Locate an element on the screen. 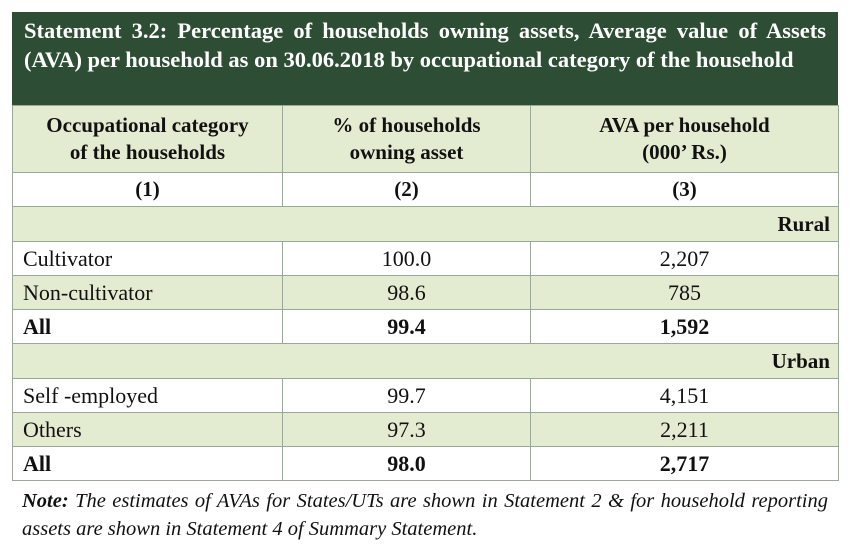 The height and width of the screenshot is (554, 852). category-cell: Self -employed is located at coordinates (147, 395).